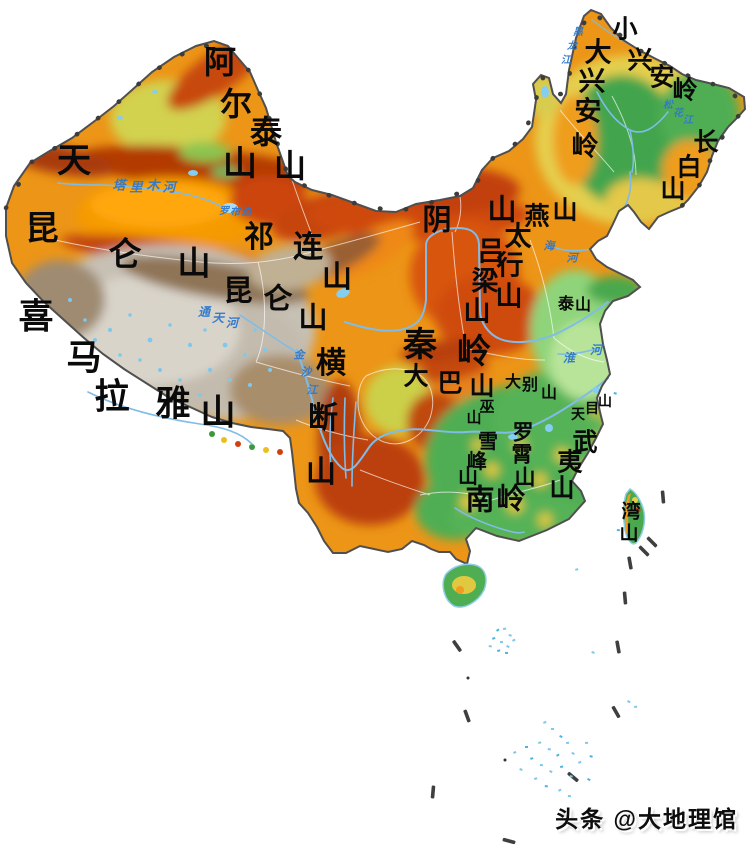  What do you see at coordinates (246, 443) in the screenshot?
I see `himalaya-fringe` at bounding box center [246, 443].